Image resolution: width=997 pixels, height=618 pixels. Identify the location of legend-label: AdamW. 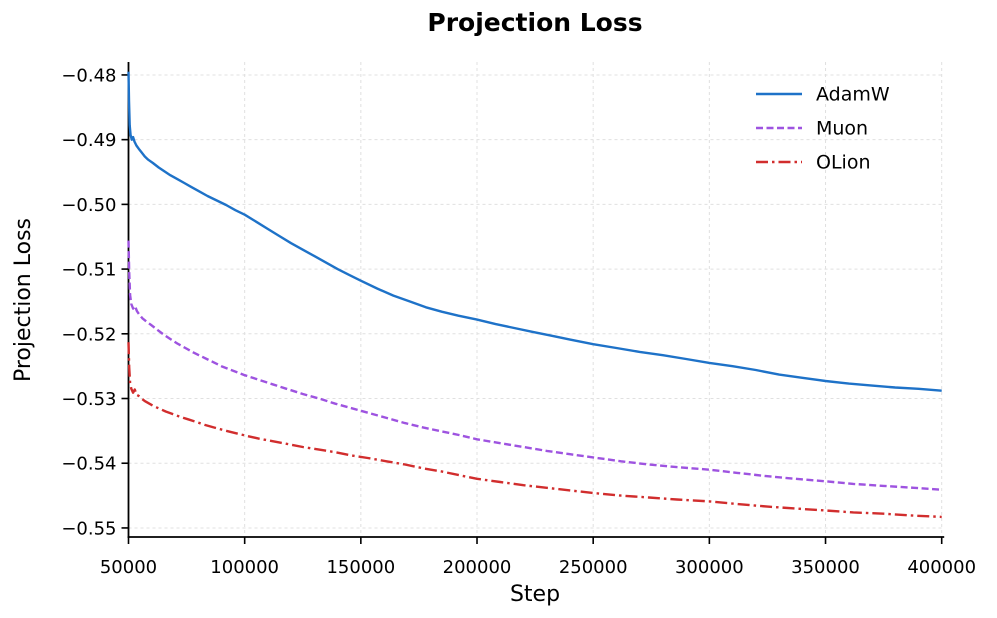
(853, 95).